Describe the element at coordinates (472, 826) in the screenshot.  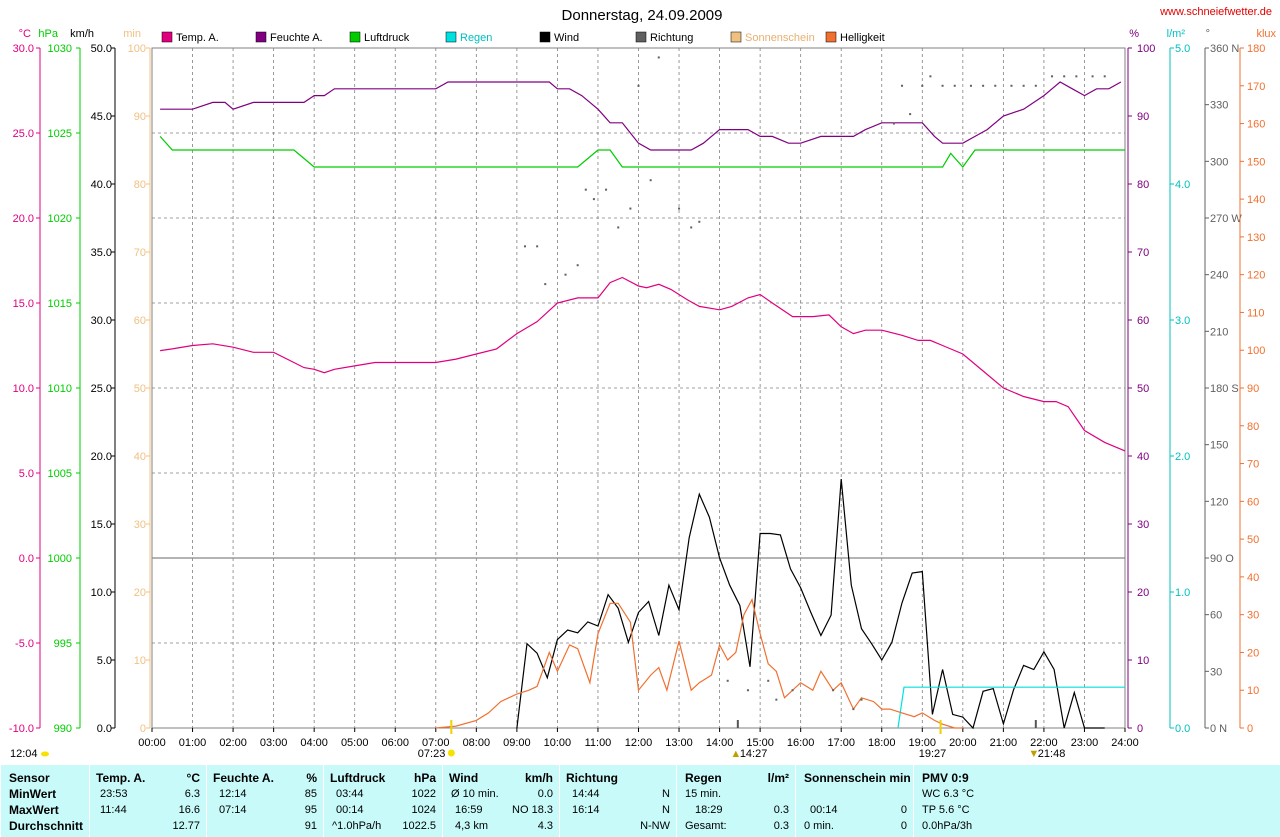
I see `wind-distance: 4,3 km` at that location.